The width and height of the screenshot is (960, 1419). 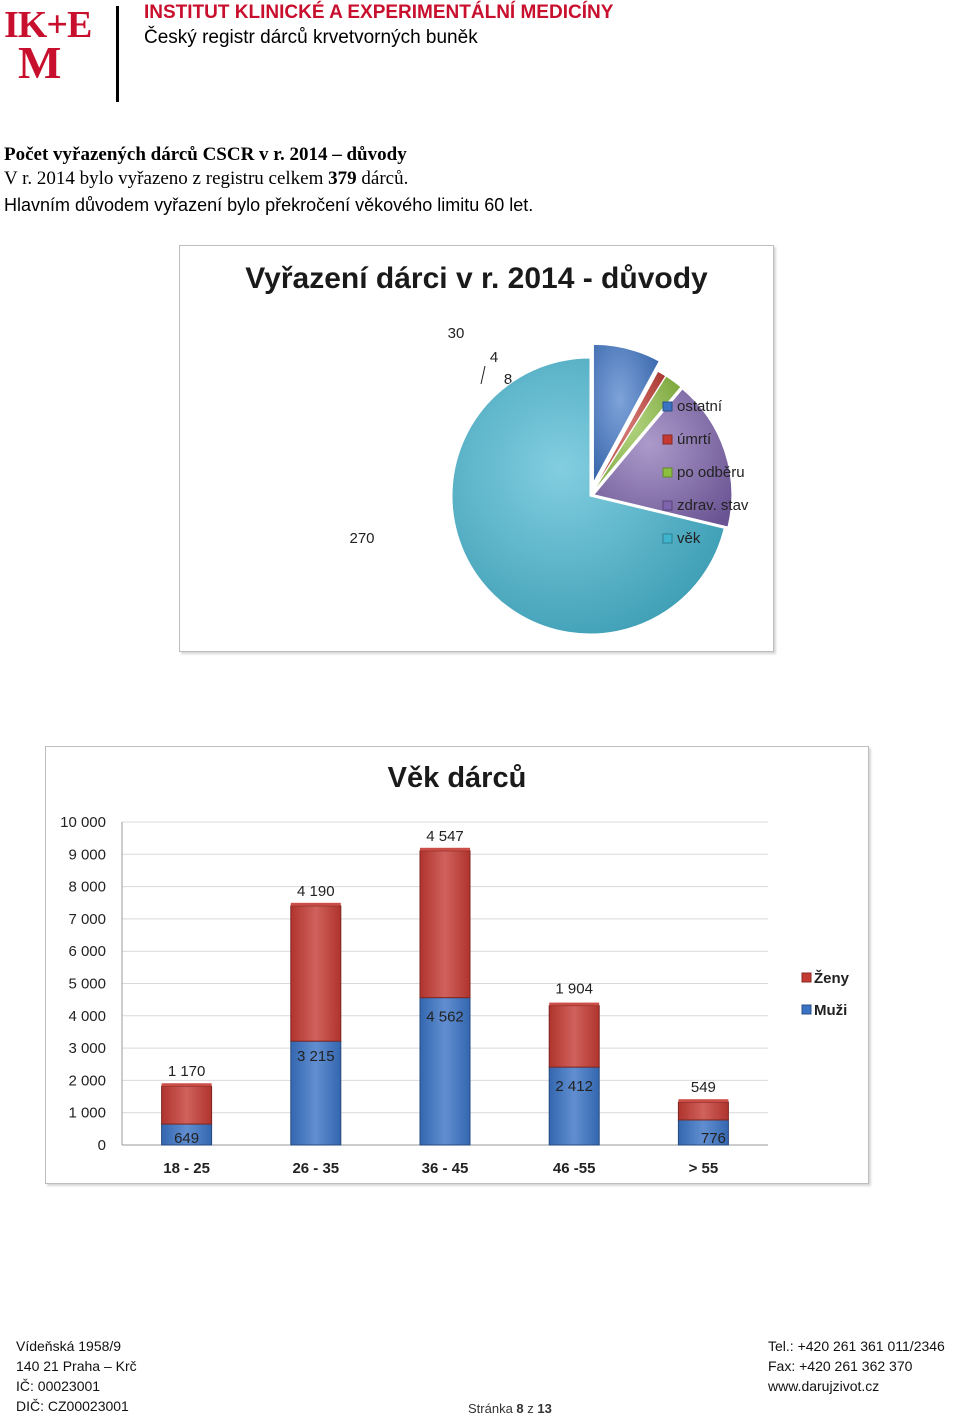 I want to click on y-tick-label: 7 000, so click(x=87, y=919).